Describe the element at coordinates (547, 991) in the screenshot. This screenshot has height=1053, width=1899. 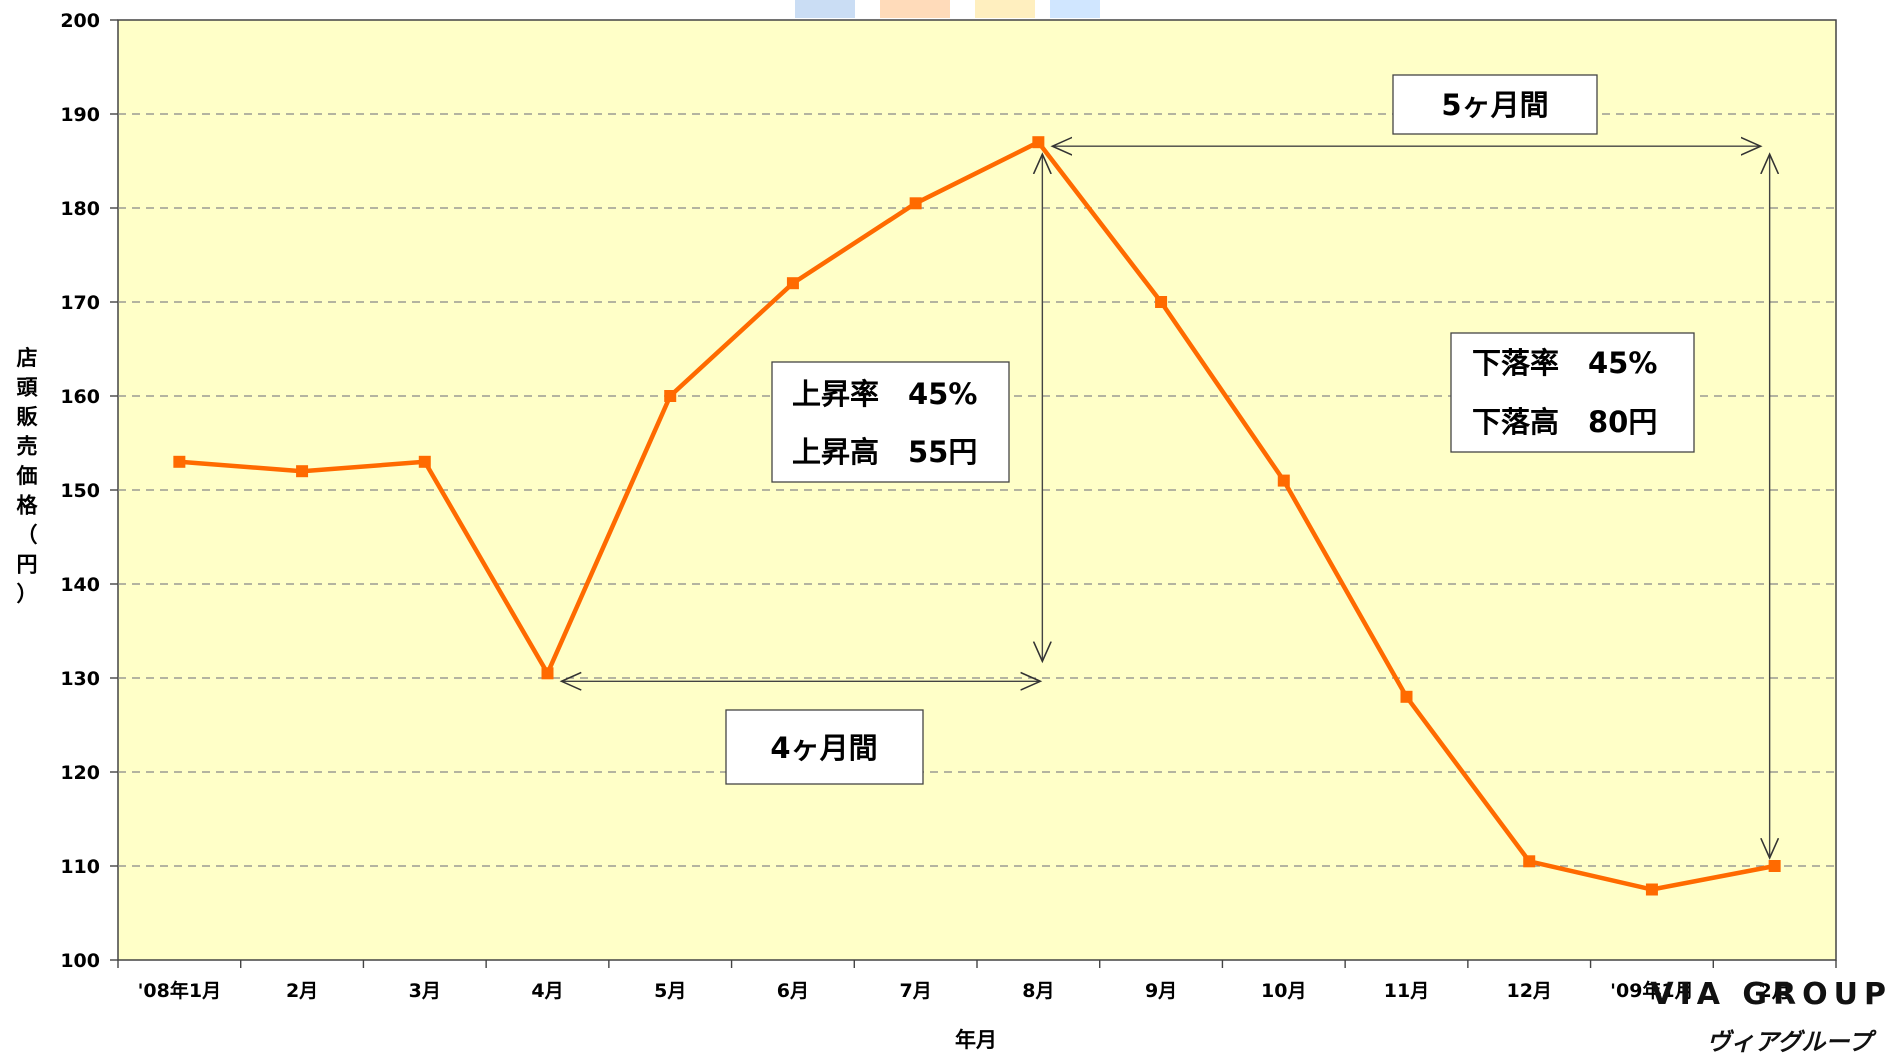
I see `x-tick-label: 4月` at that location.